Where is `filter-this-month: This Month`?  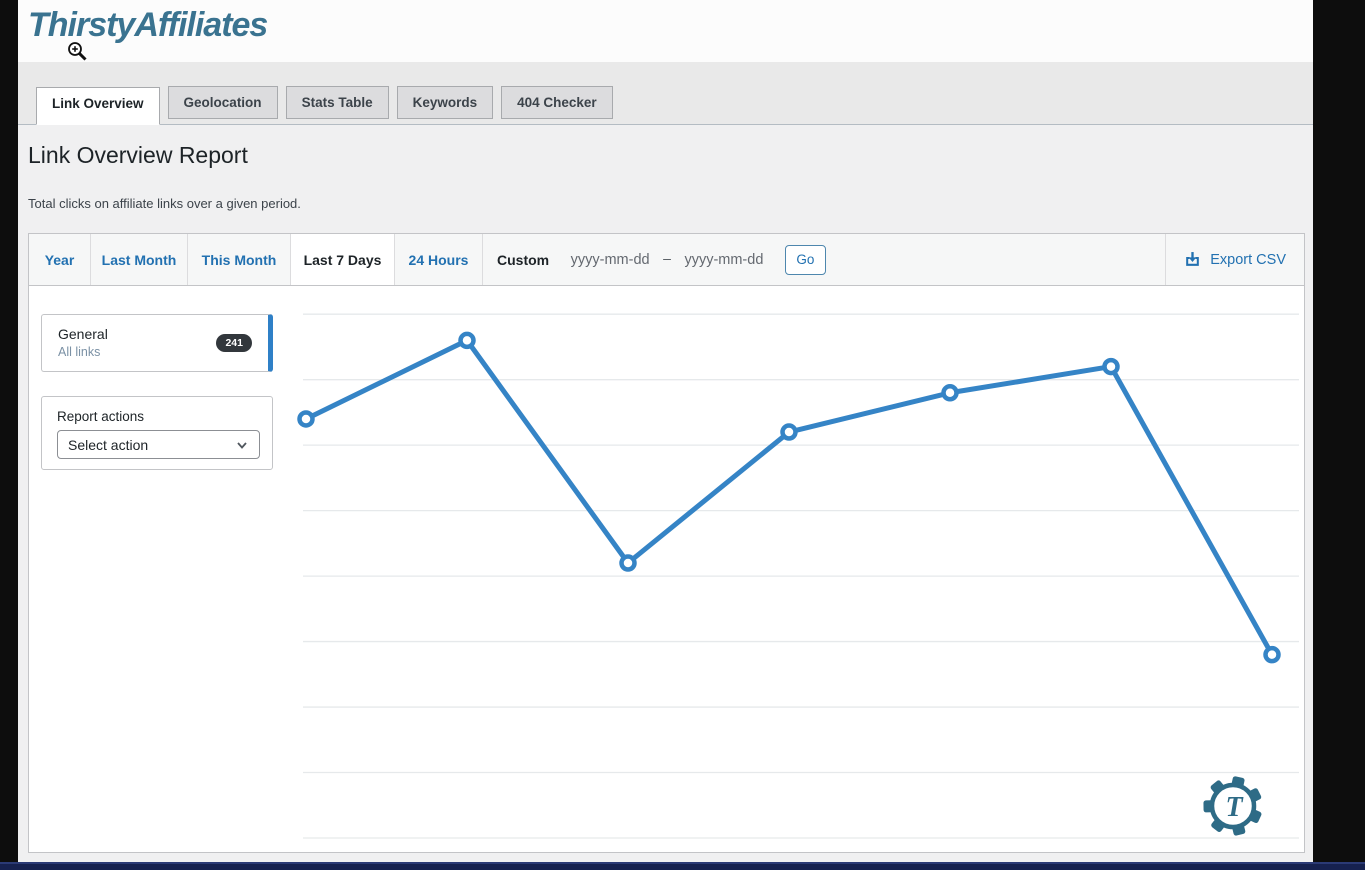
filter-this-month: This Month is located at coordinates (239, 259).